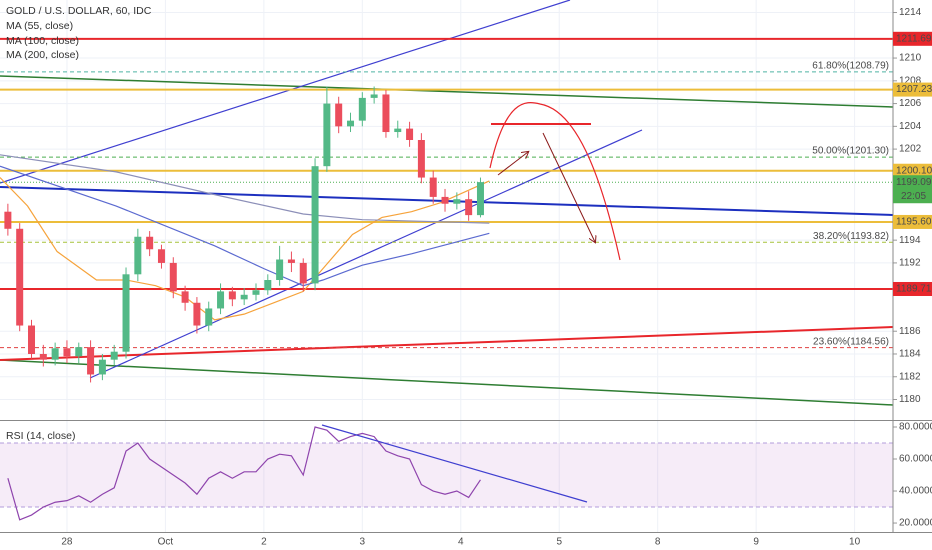  I want to click on y-tick-label: 1214, so click(910, 12).